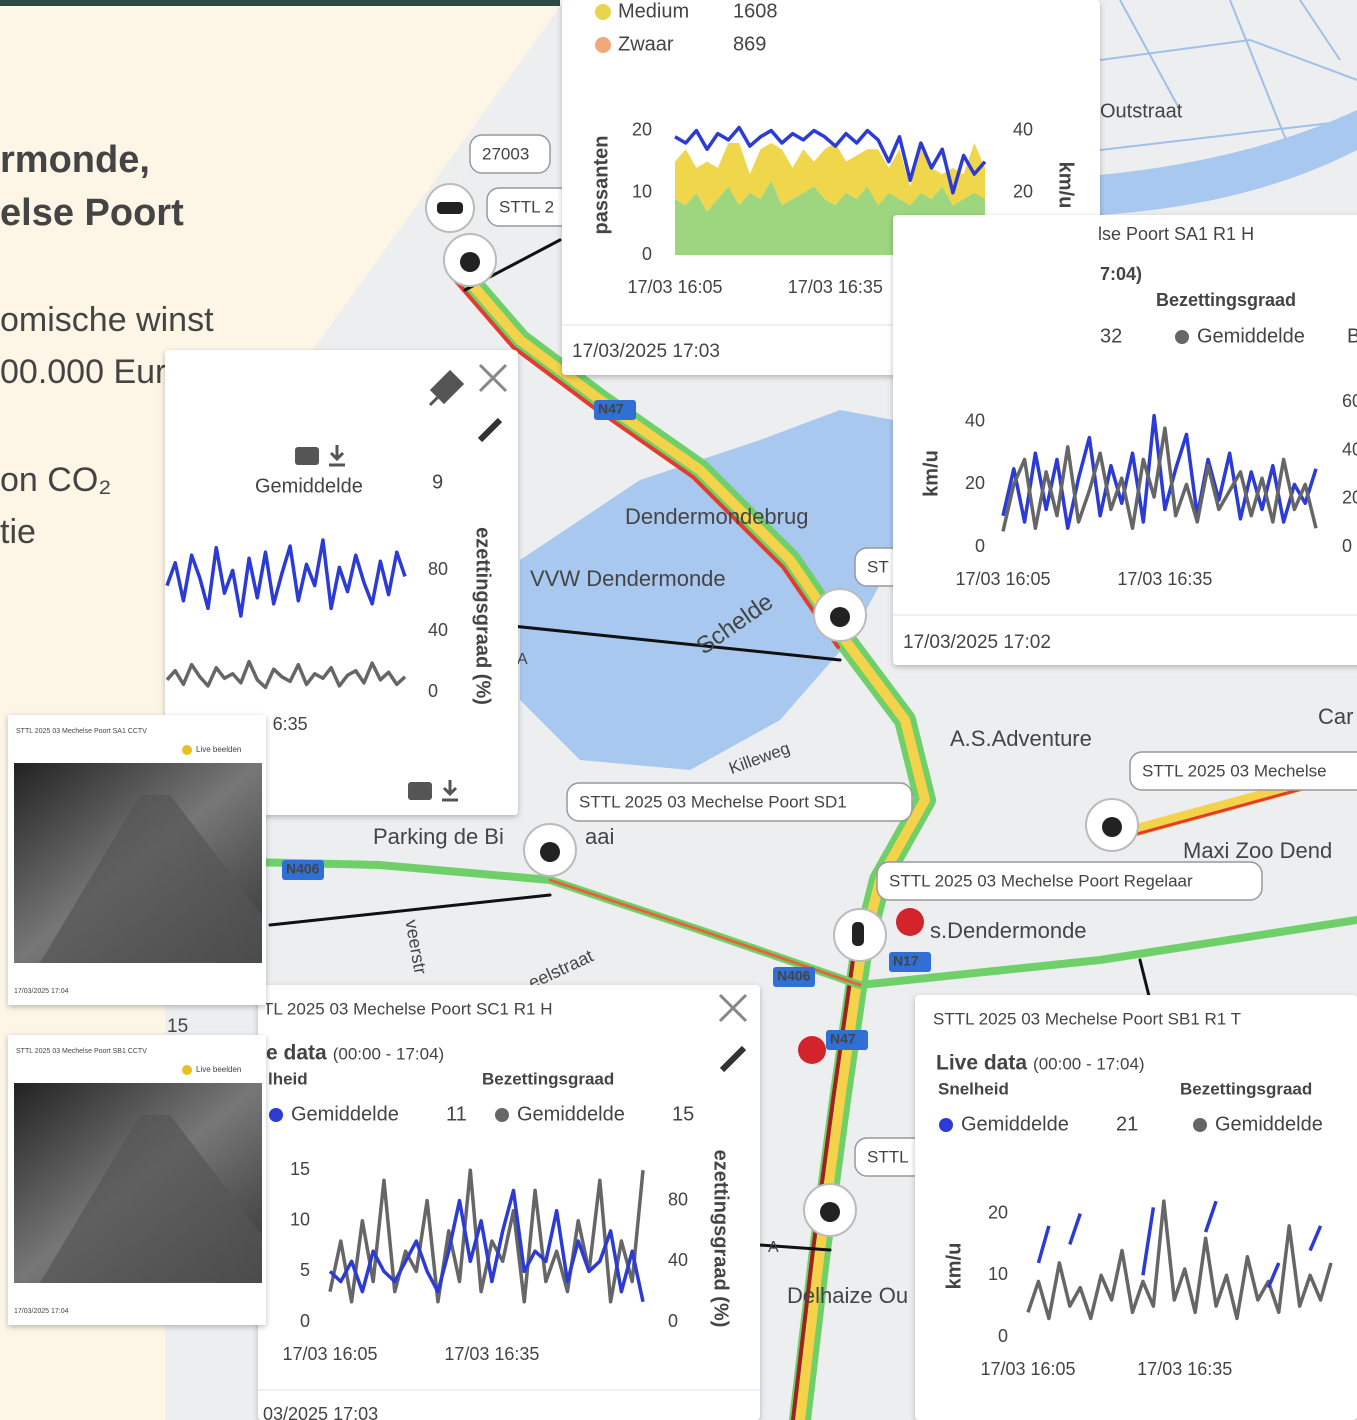 This screenshot has width=1357, height=1420. Describe the element at coordinates (599, 836) in the screenshot. I see `map-label: aai` at that location.